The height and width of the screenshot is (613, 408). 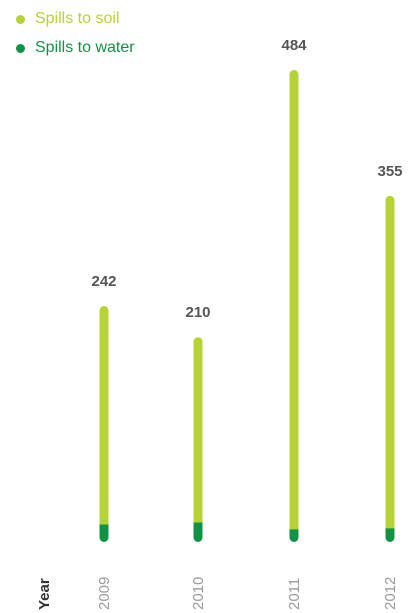 What do you see at coordinates (103, 281) in the screenshot?
I see `data-label-total-2009: 242` at bounding box center [103, 281].